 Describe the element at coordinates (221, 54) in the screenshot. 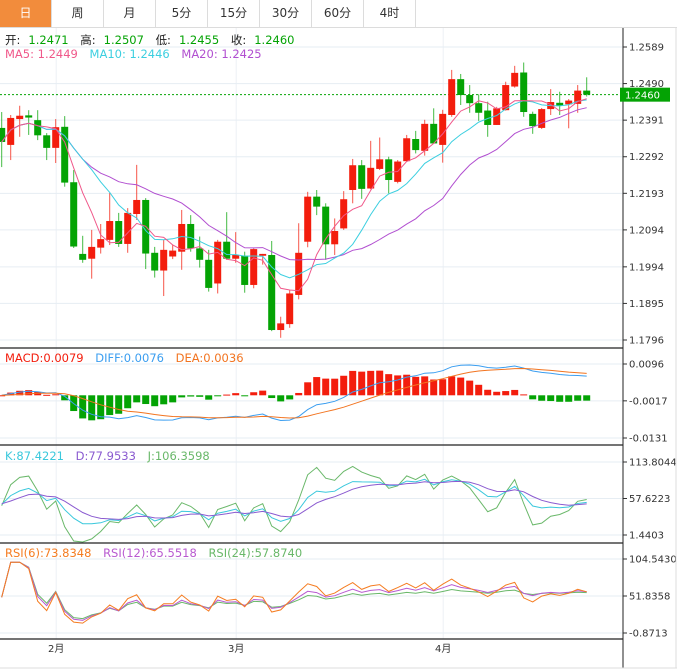

I see `ma20-value: MA20: 1.2425` at that location.